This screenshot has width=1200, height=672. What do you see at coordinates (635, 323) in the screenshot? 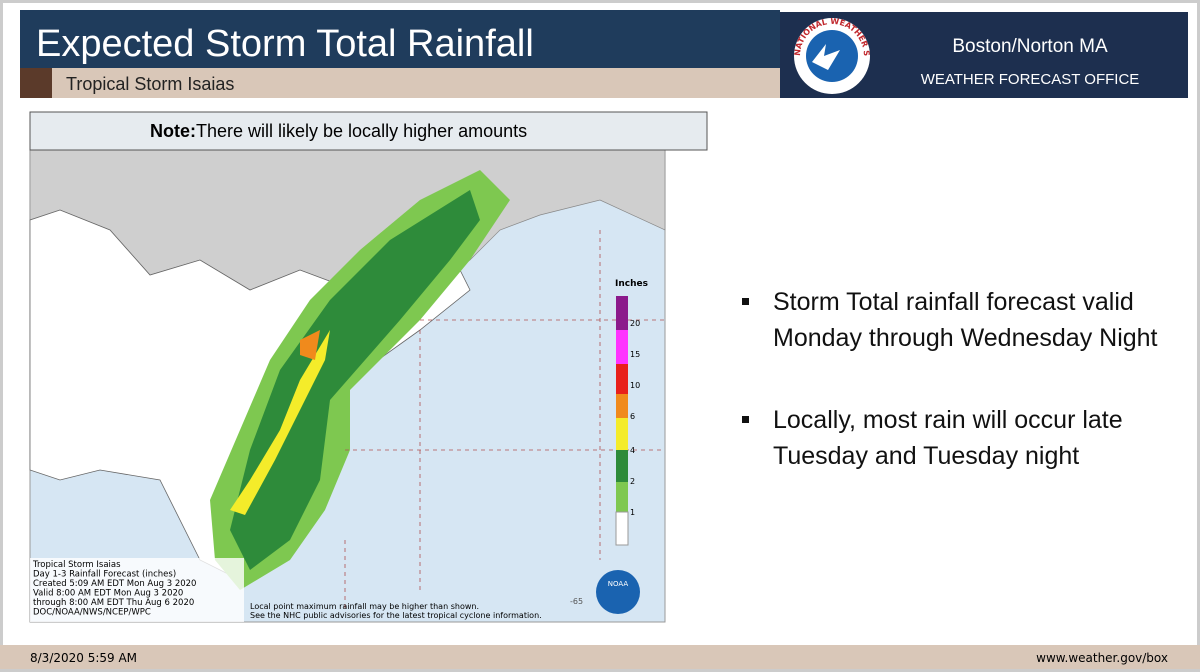
I see `legend-label: 20` at bounding box center [635, 323].